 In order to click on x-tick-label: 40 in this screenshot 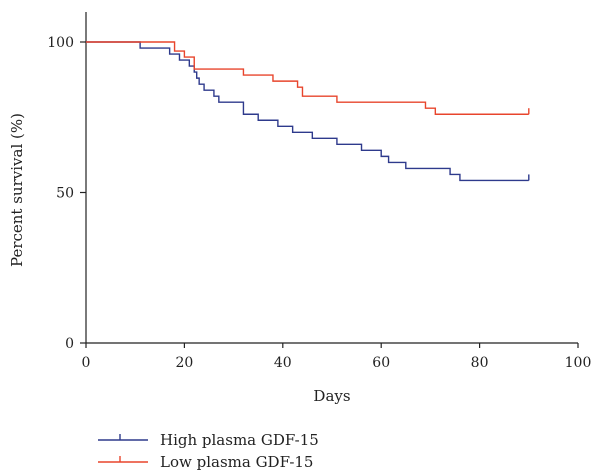, I will do `click(283, 363)`.